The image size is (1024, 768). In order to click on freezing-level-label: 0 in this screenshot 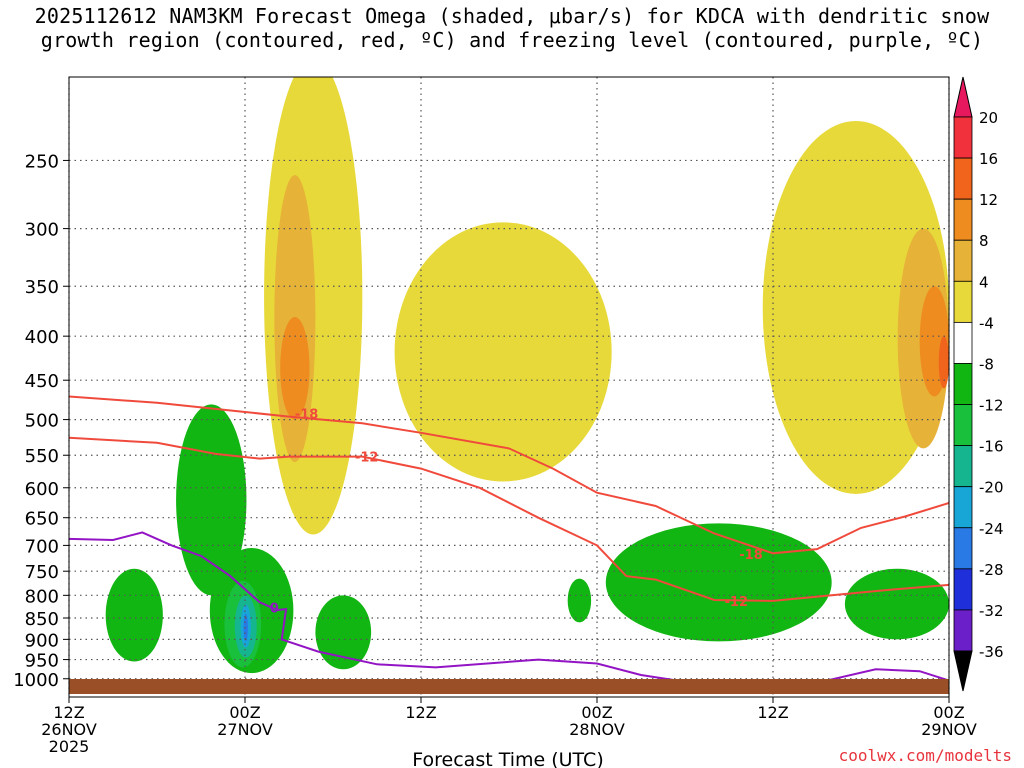, I will do `click(274, 608)`.